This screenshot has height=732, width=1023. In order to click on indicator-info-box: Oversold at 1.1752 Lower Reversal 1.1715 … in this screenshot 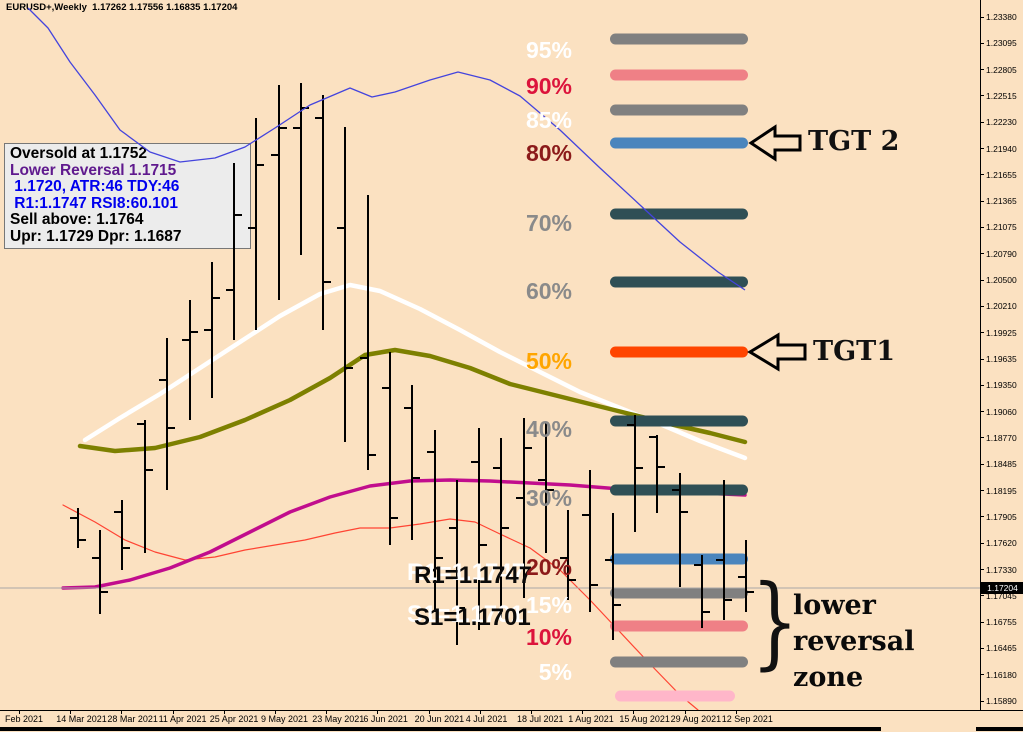, I will do `click(127, 196)`.